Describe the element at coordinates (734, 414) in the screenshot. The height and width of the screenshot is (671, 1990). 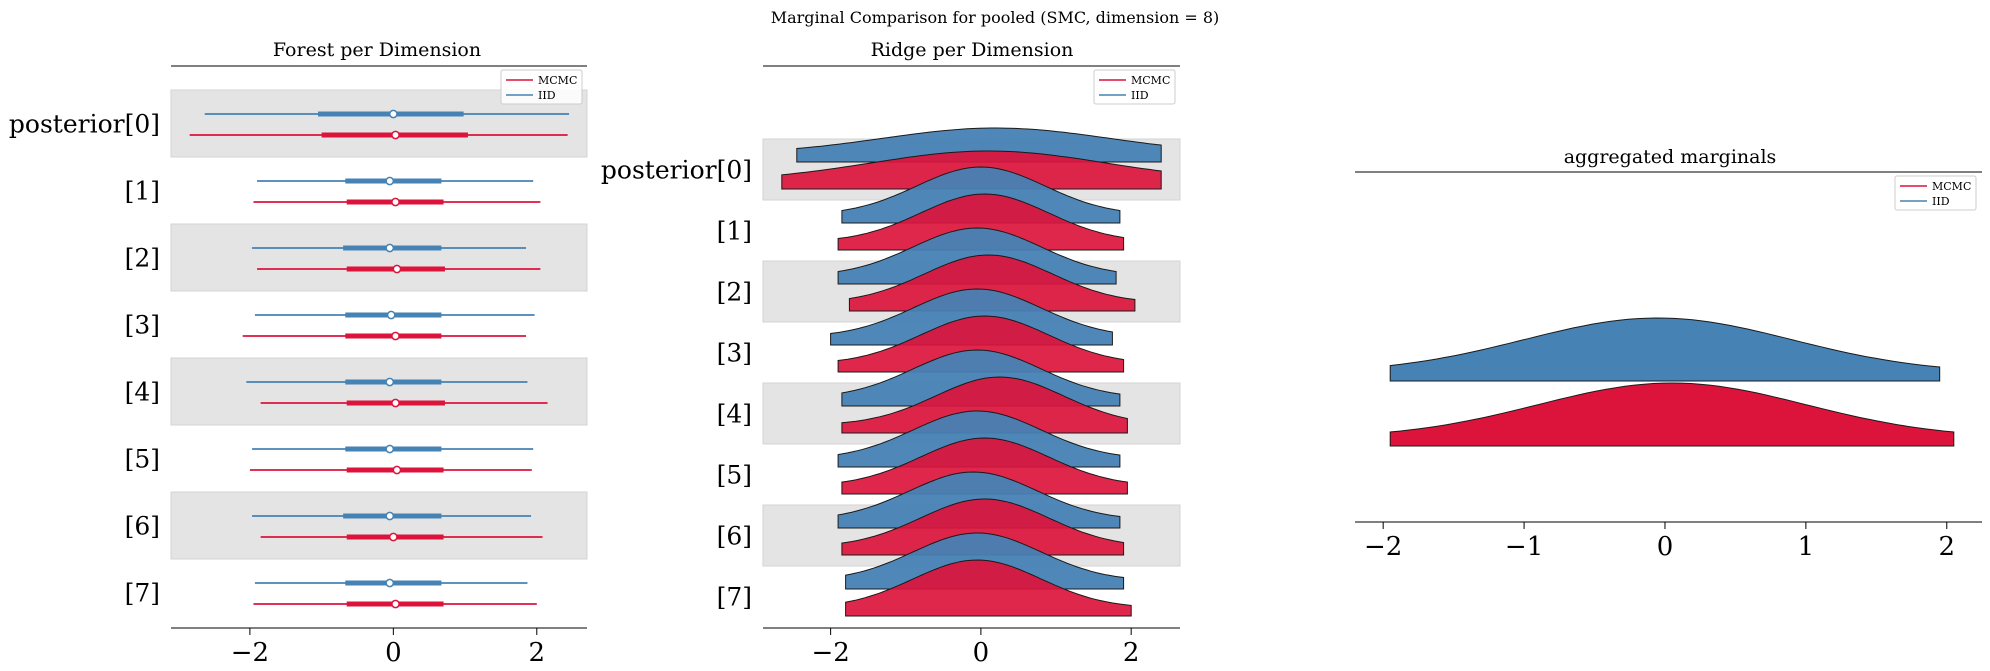
I see `ridge-row-label: [4]` at that location.